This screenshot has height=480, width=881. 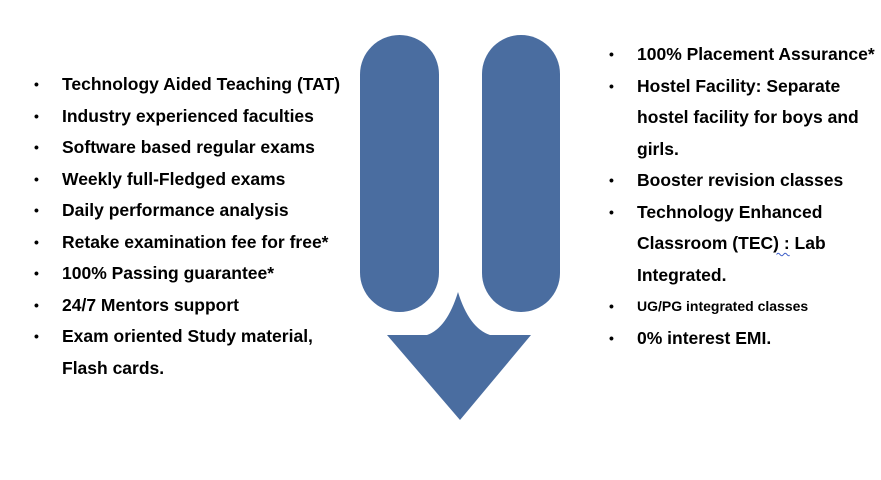 What do you see at coordinates (521, 173) in the screenshot?
I see `logo-right-bar` at bounding box center [521, 173].